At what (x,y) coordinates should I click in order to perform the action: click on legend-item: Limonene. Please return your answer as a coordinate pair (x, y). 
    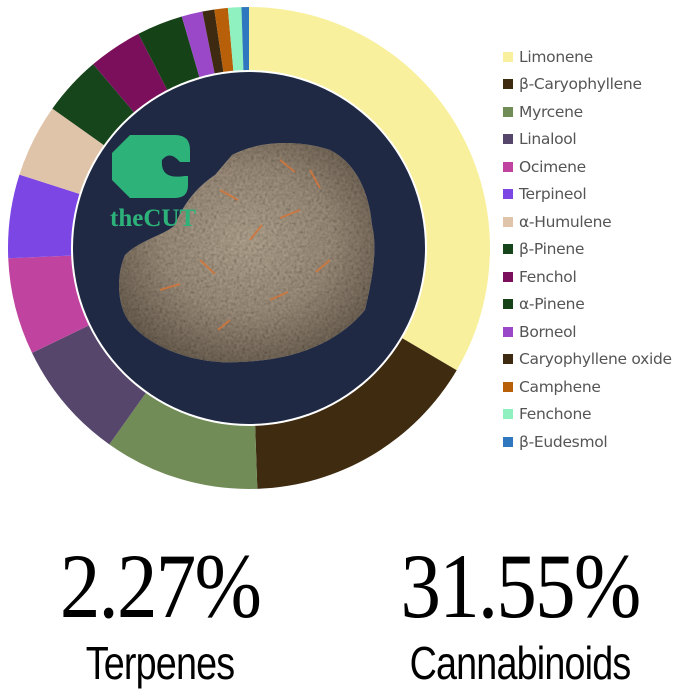
    Looking at the image, I should click on (587, 57).